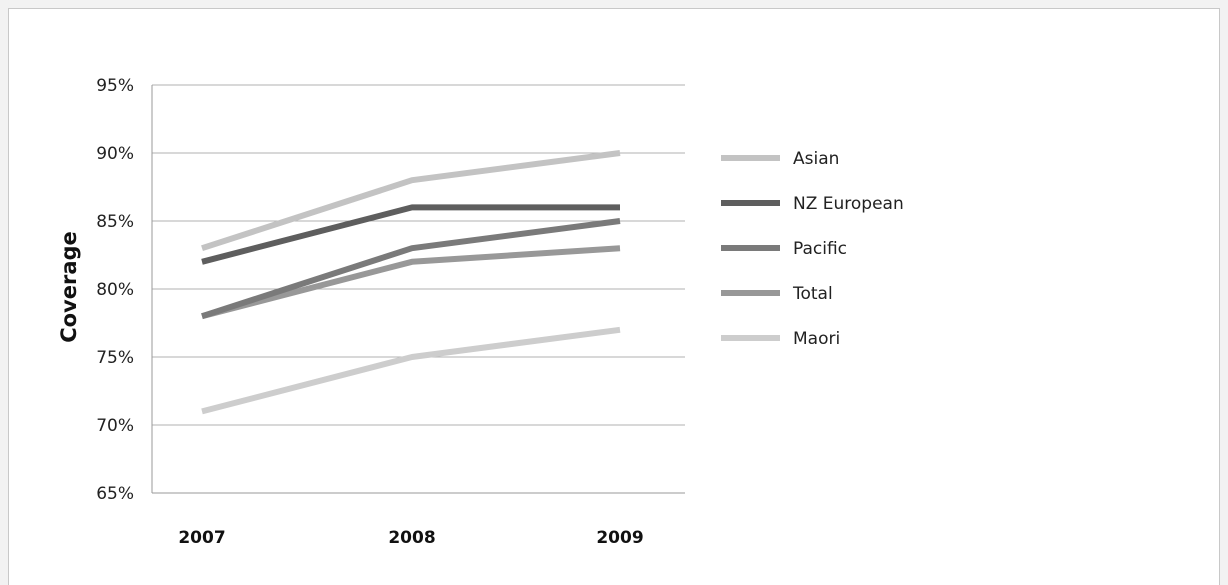 Image resolution: width=1228 pixels, height=585 pixels. What do you see at coordinates (115, 222) in the screenshot?
I see `y-tick-label: 85%` at bounding box center [115, 222].